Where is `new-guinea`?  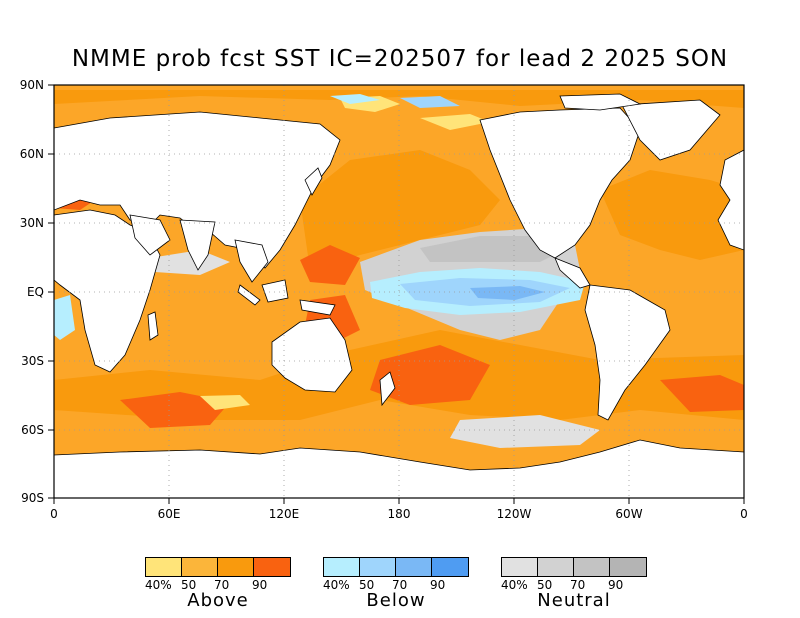 new-guinea is located at coordinates (317, 307).